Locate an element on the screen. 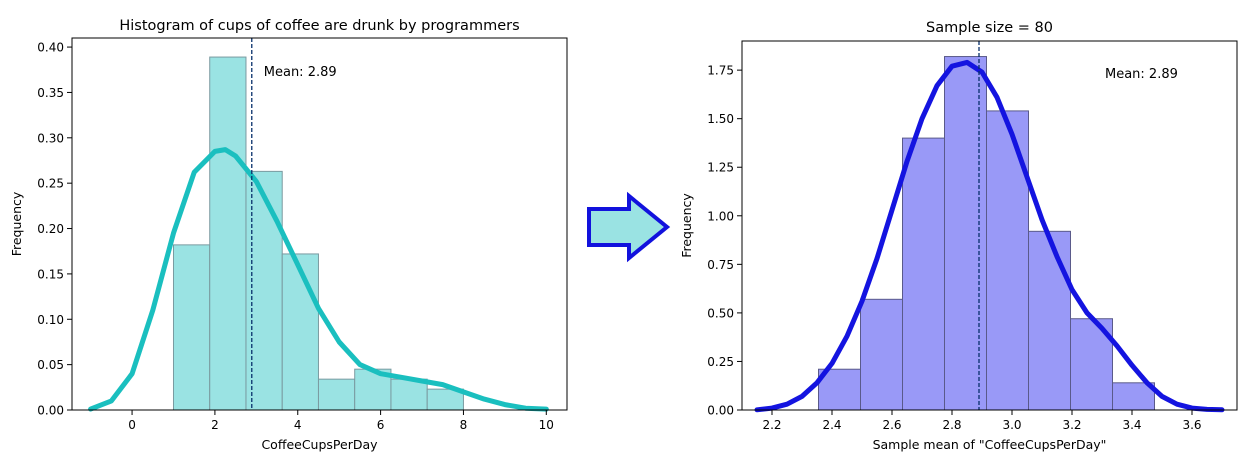  y-axis: 0.00 0.05 0.10 0.15 0.20 0.25 0.30 0.35 0.40 is located at coordinates (54, 229).